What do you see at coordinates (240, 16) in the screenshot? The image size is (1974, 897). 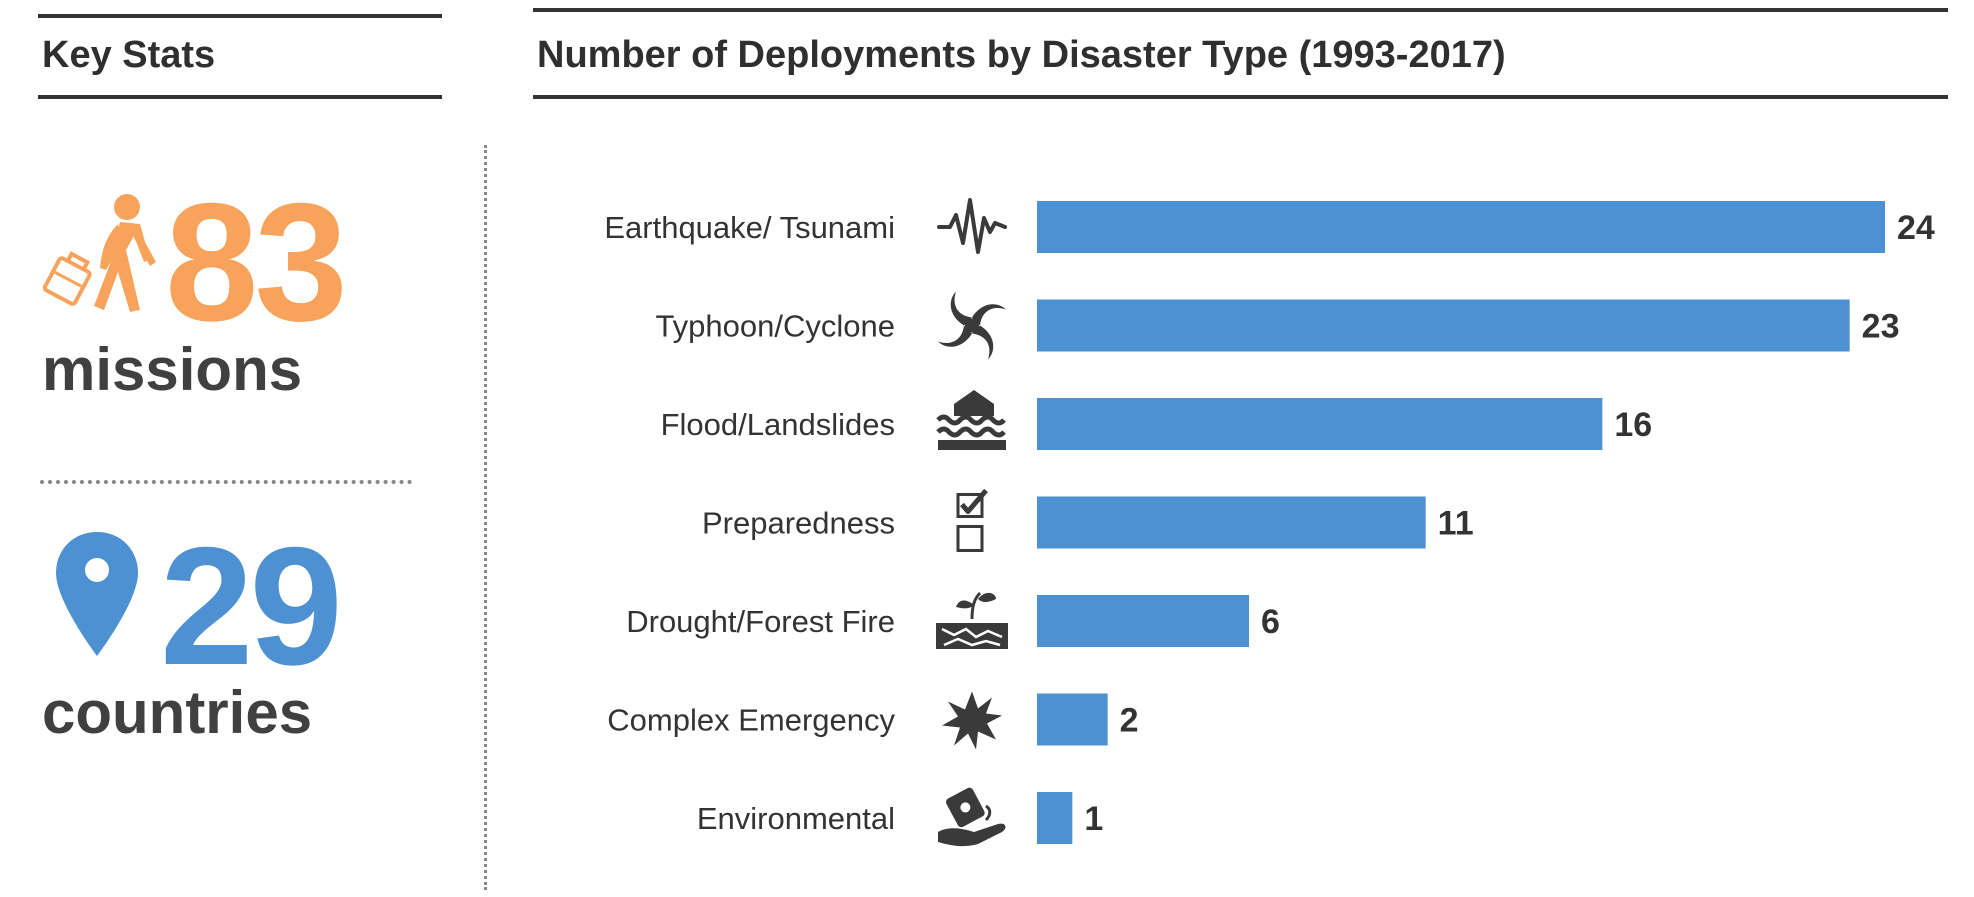 I see `key-stats-top-rule` at bounding box center [240, 16].